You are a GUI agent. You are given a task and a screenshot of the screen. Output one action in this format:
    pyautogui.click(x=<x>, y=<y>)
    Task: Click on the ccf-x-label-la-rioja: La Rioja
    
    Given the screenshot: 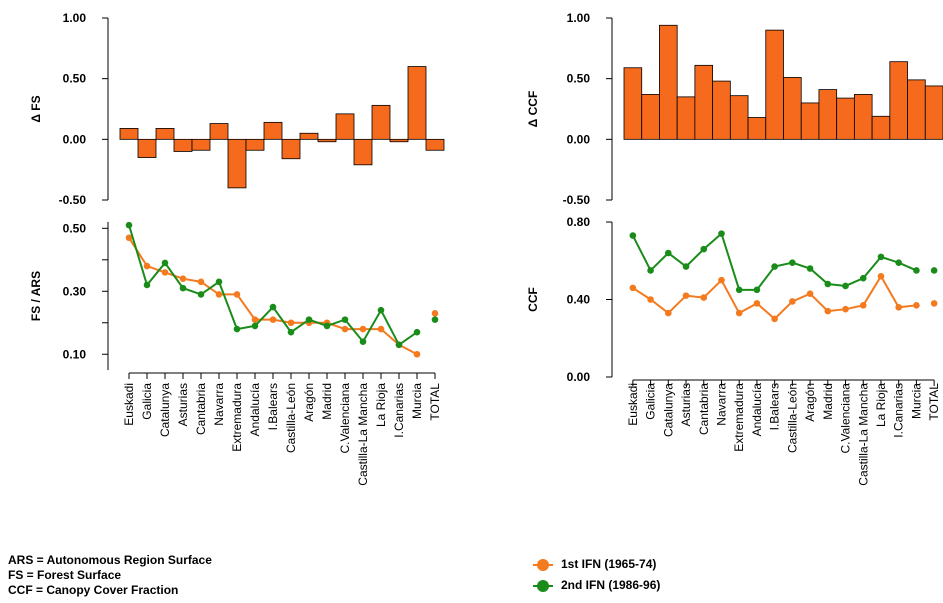 What is the action you would take?
    pyautogui.click(x=881, y=405)
    